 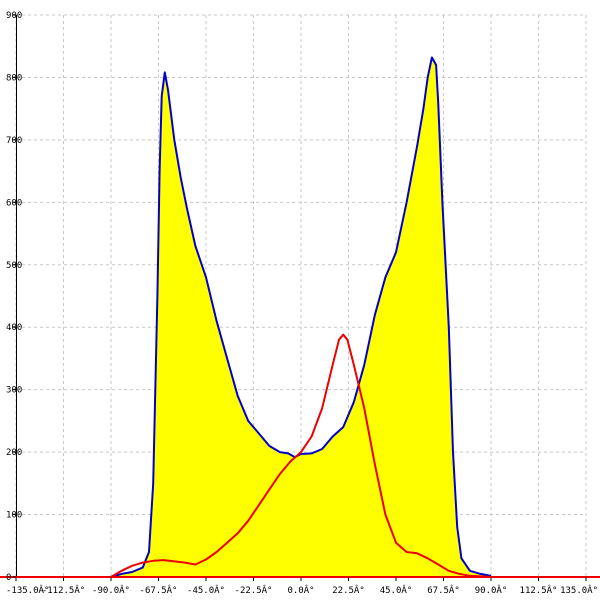 What do you see at coordinates (14, 16) in the screenshot?
I see `y-tick-label: 900` at bounding box center [14, 16].